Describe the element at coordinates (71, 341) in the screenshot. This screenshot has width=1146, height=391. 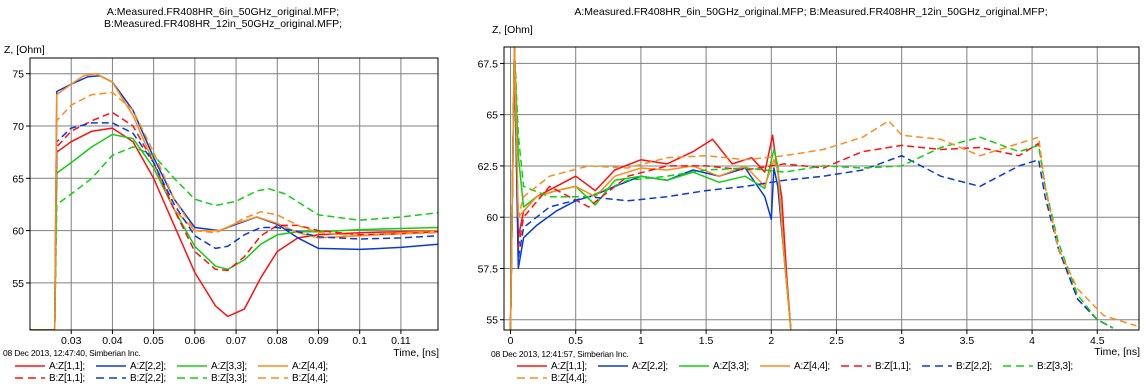
I see `x-tick-label: 0.03` at that location.